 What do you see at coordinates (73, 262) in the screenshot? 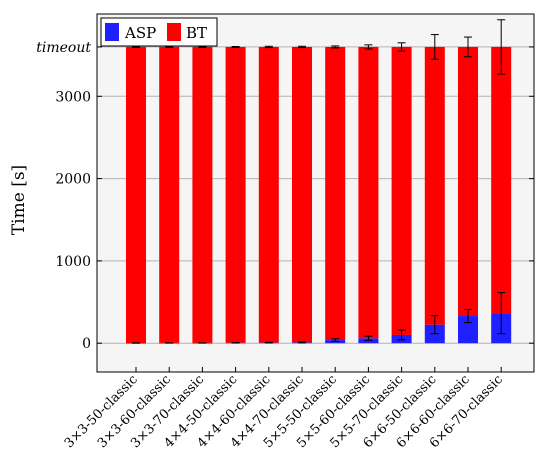
I see `y-tick-label: 1000` at bounding box center [73, 262].